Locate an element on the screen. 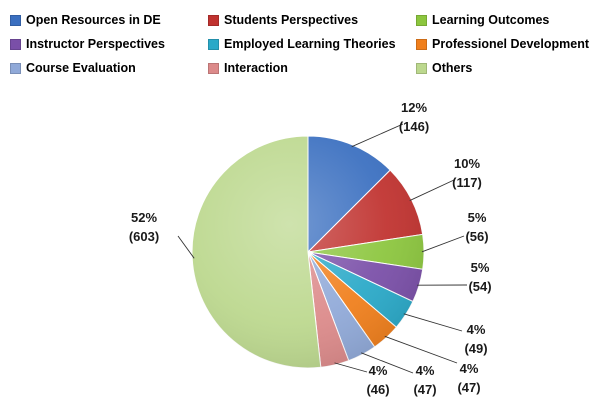  count-label: (56) is located at coordinates (476, 236).